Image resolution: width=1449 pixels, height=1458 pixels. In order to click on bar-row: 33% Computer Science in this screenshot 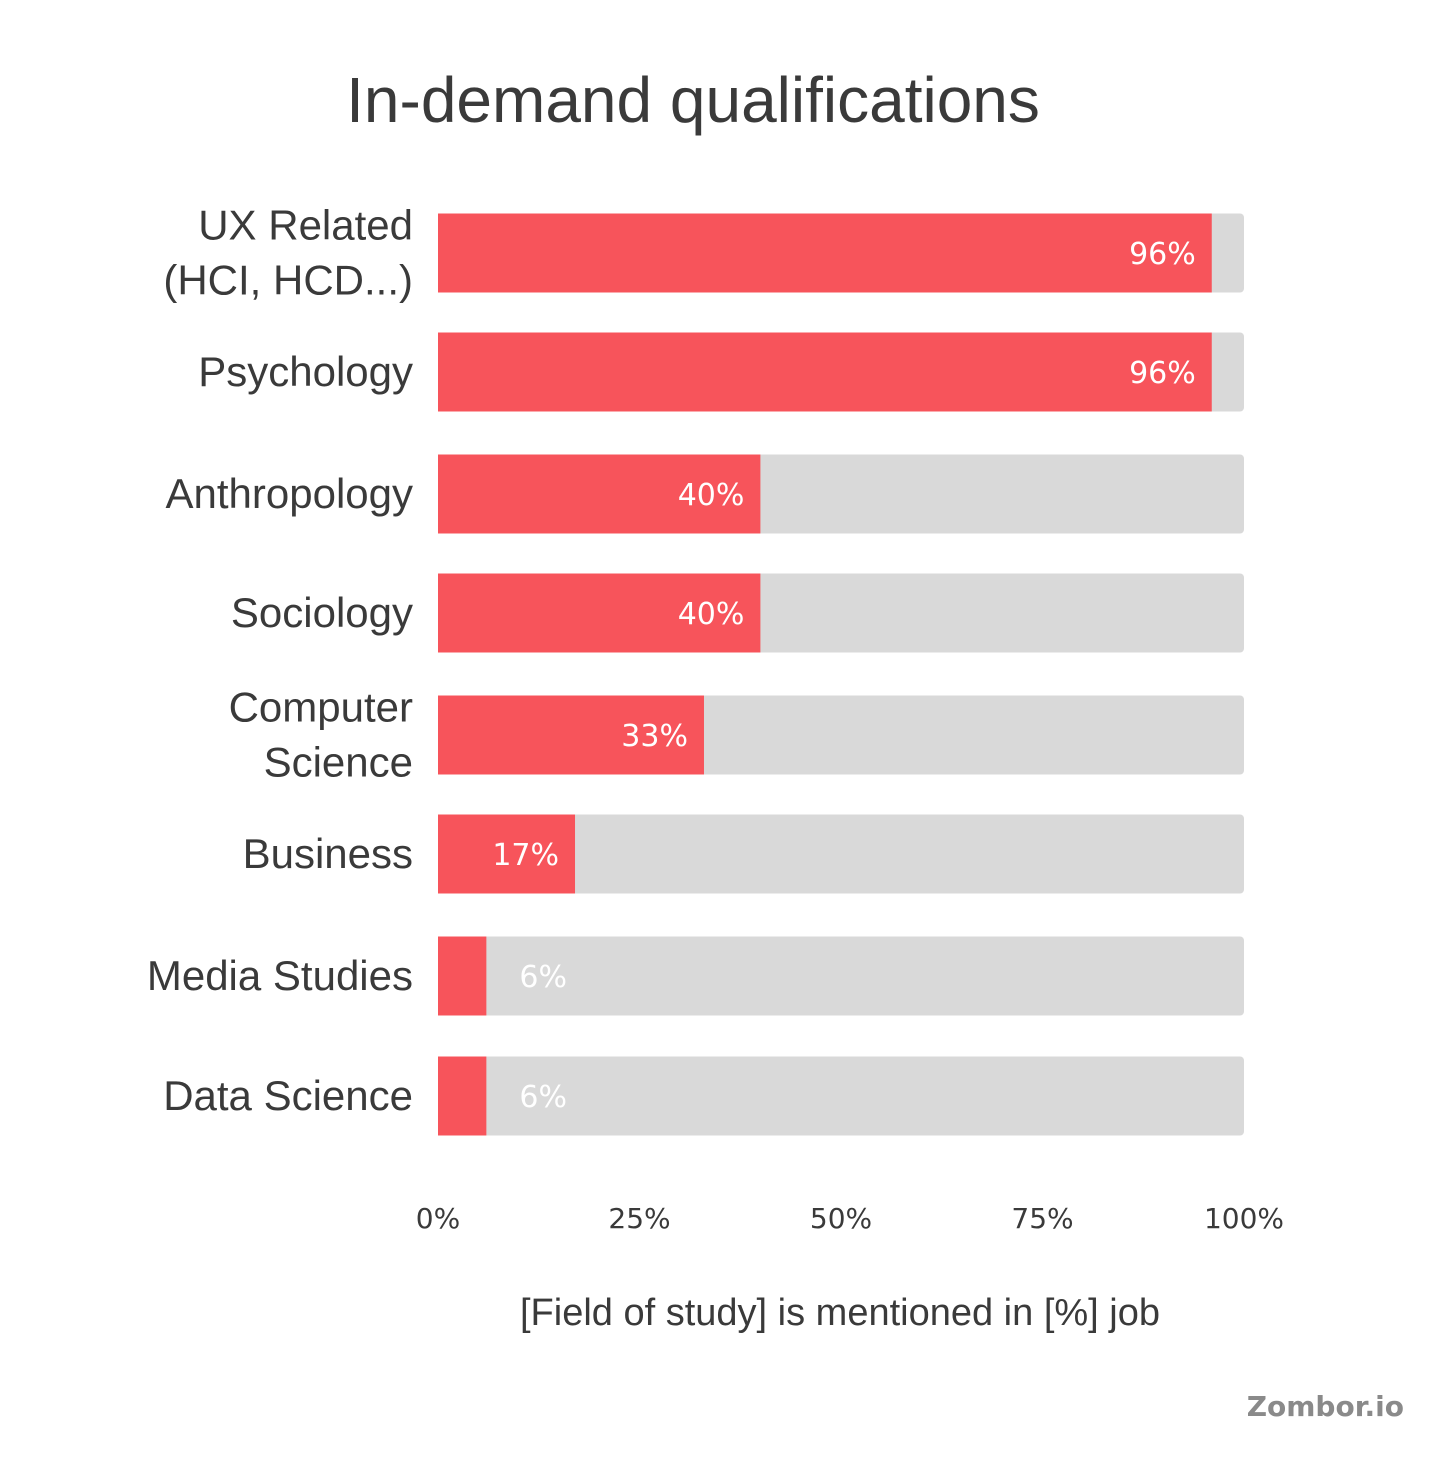, I will do `click(736, 735)`.